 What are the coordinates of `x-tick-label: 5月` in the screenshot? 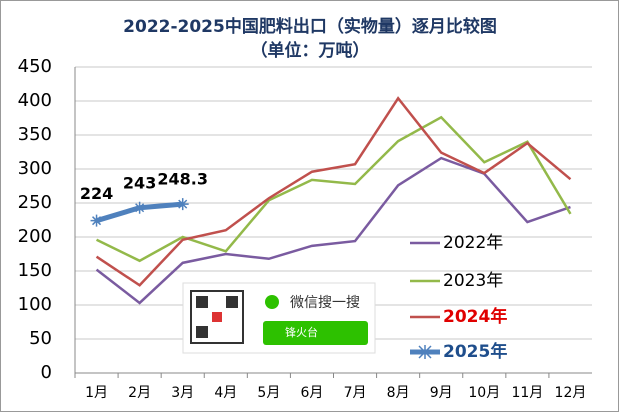 It's located at (268, 393).